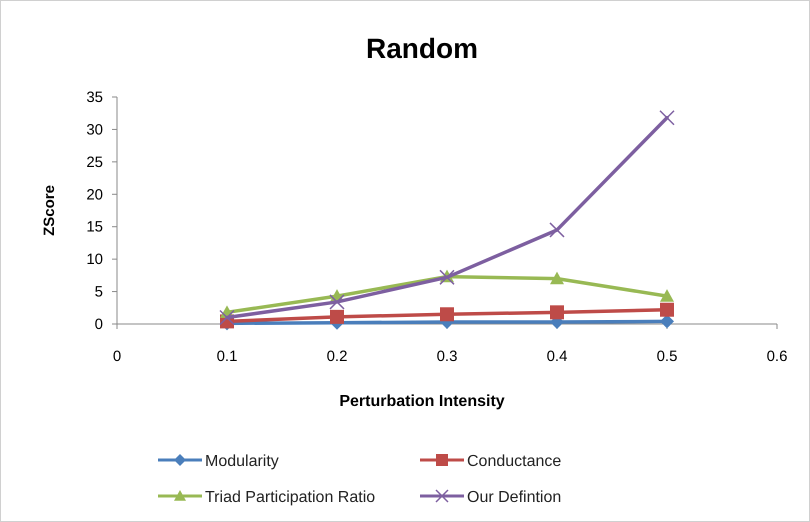 The height and width of the screenshot is (522, 810). Describe the element at coordinates (447, 356) in the screenshot. I see `x-tick-label: 0.3` at that location.